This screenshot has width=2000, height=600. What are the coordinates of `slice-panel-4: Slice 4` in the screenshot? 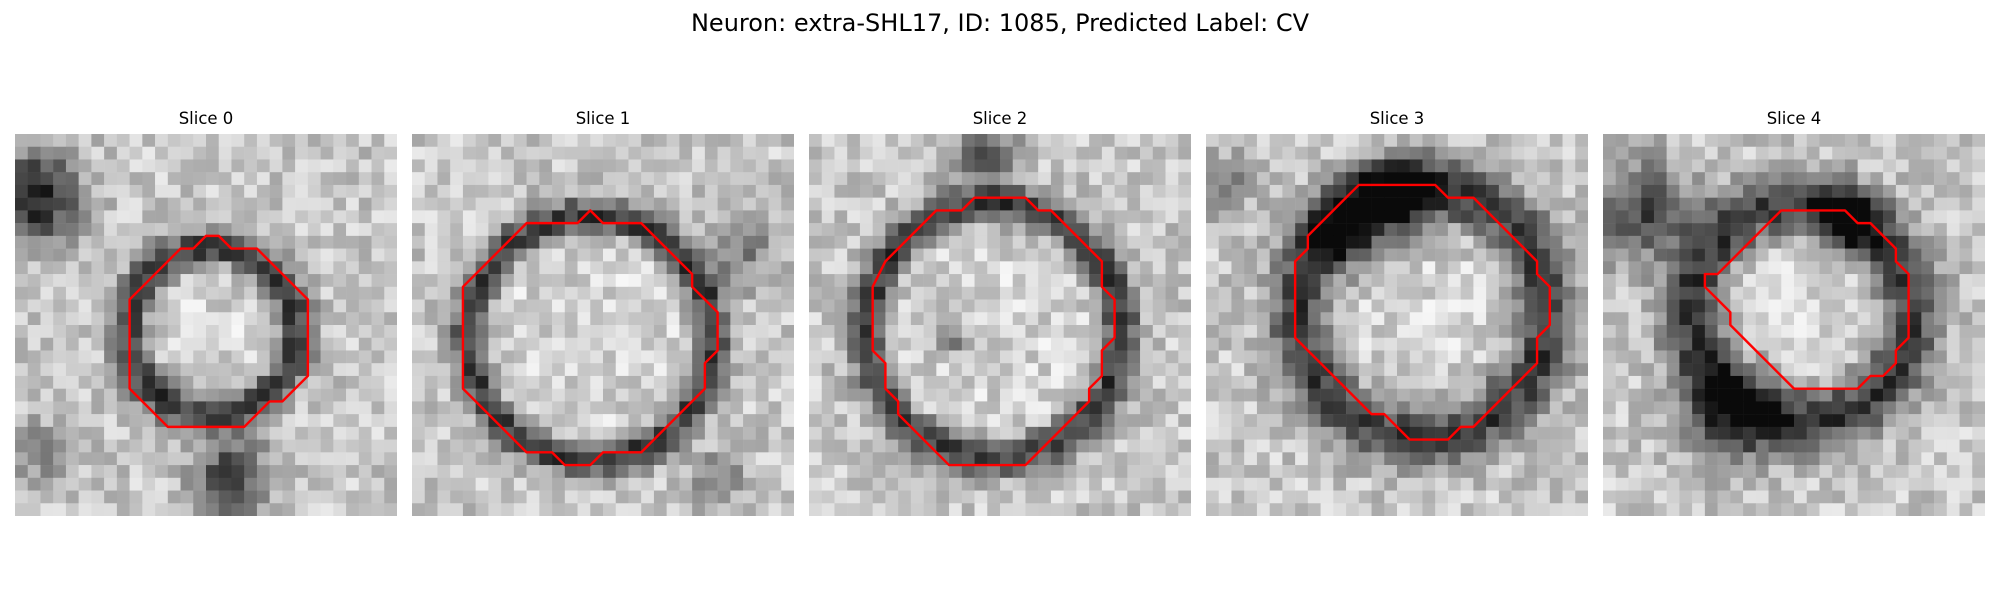 It's located at (1794, 312).